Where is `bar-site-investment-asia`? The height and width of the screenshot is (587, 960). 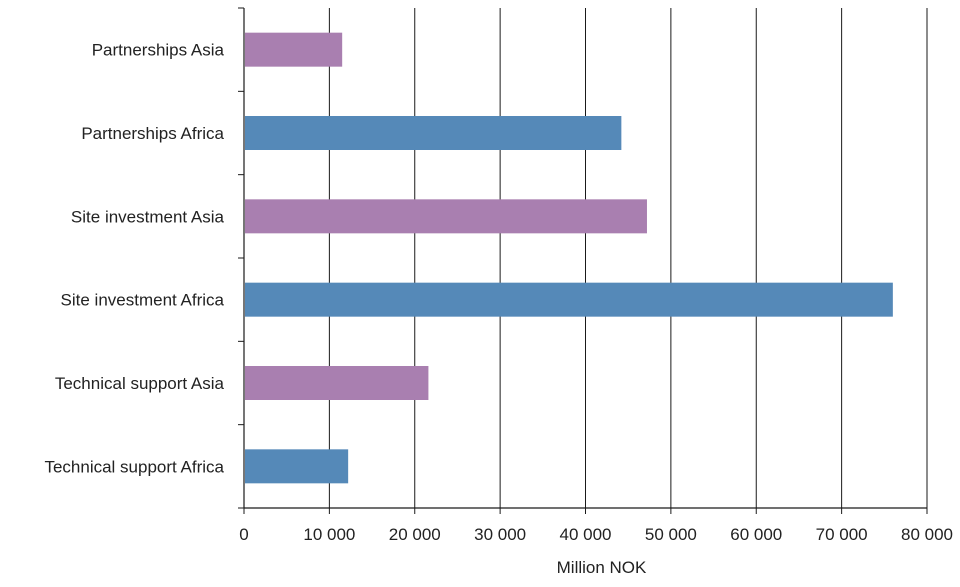 bar-site-investment-asia is located at coordinates (446, 216).